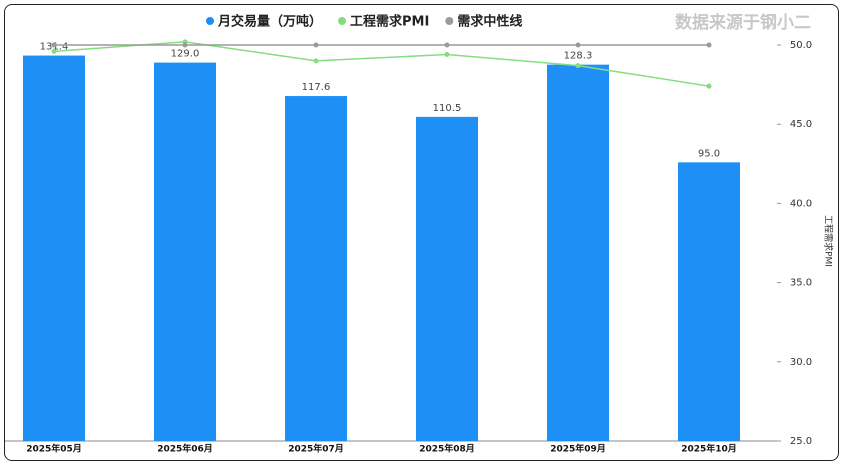  Describe the element at coordinates (709, 153) in the screenshot. I see `data-label: 95.0` at that location.